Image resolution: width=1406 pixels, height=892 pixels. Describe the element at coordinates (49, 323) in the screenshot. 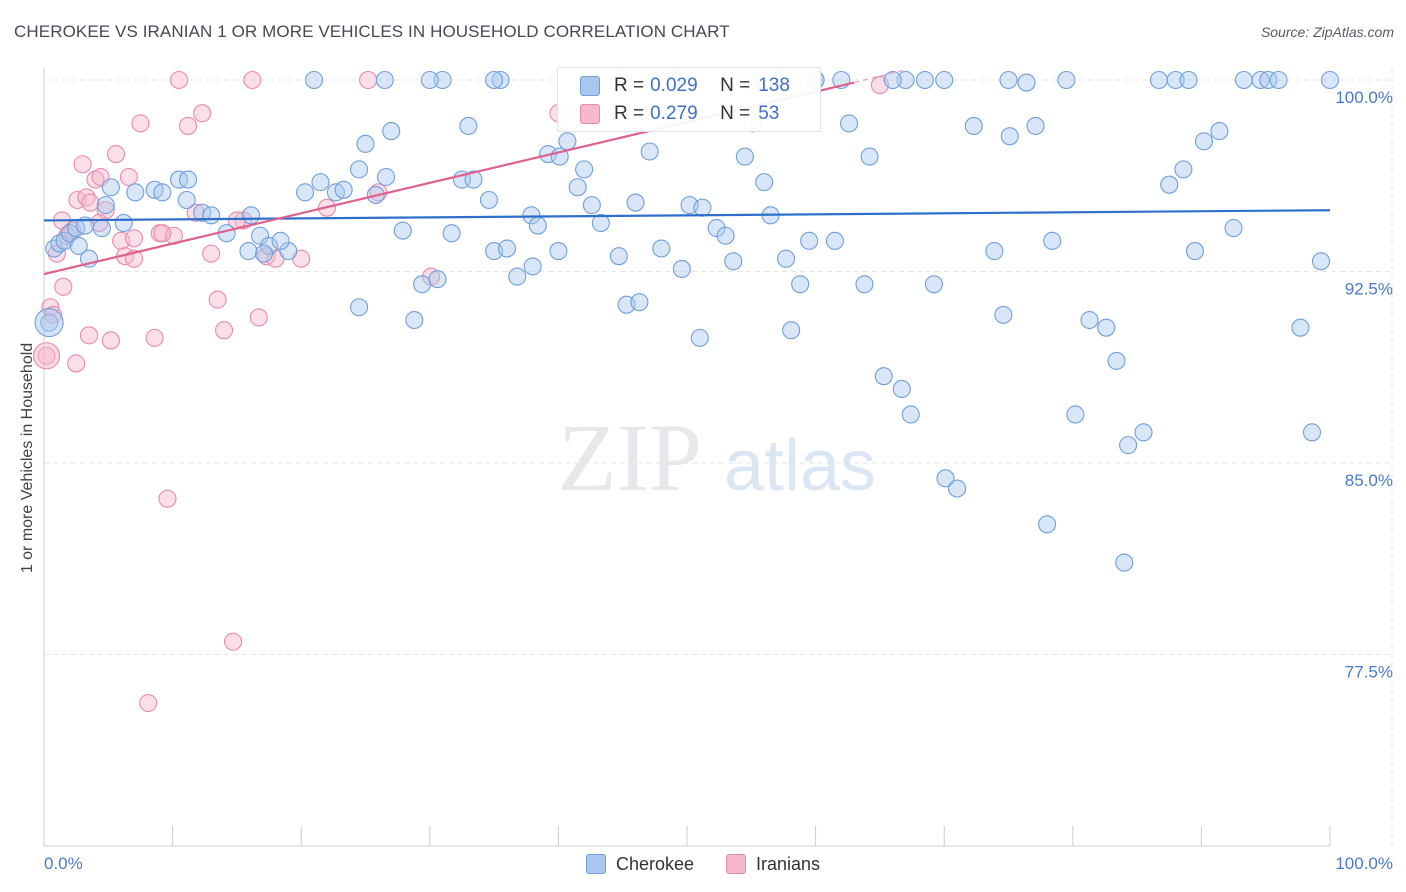

I see `data-point-large` at that location.